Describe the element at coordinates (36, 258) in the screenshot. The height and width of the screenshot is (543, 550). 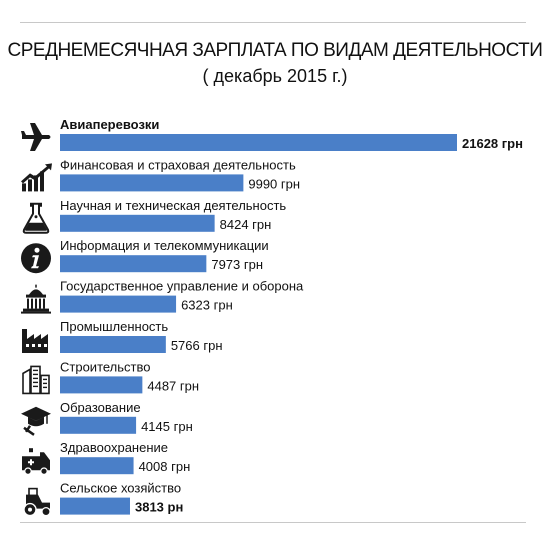
I see `info-icon` at that location.